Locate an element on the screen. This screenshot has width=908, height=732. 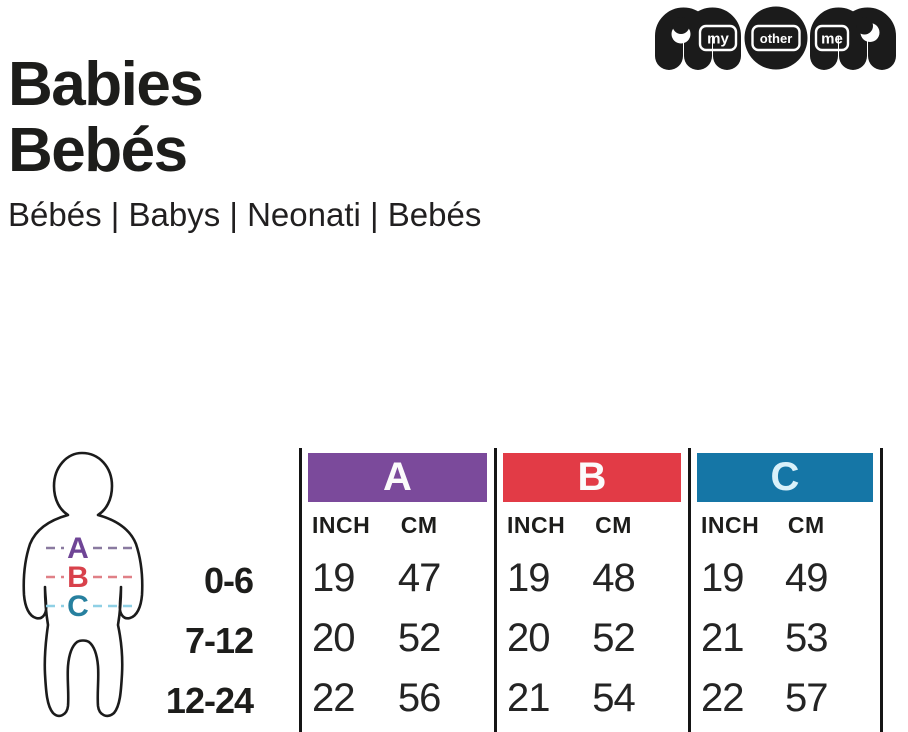
table-row: 22 56 is located at coordinates (398, 698).